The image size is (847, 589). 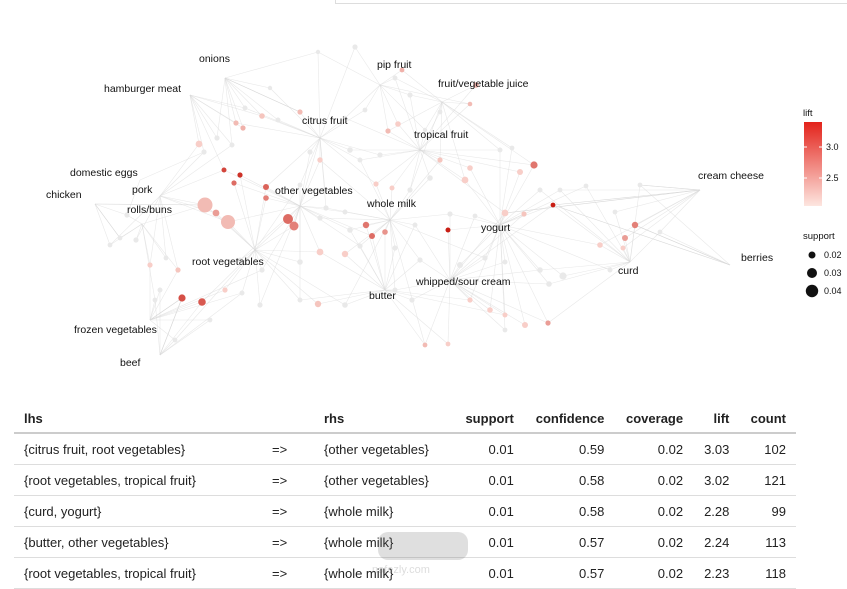 What do you see at coordinates (569, 419) in the screenshot?
I see `col-header-confidence: confidence` at bounding box center [569, 419].